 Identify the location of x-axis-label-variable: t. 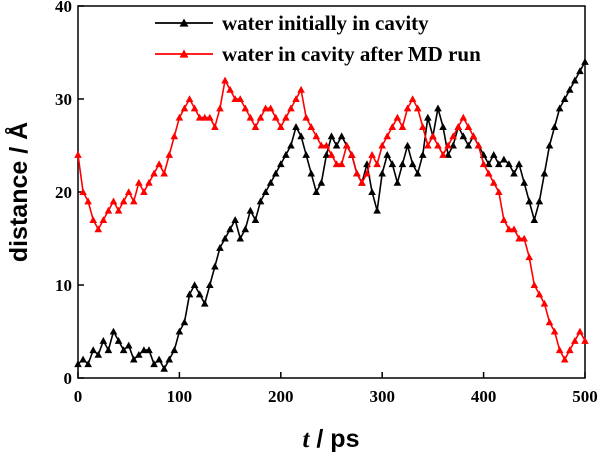
(307, 439).